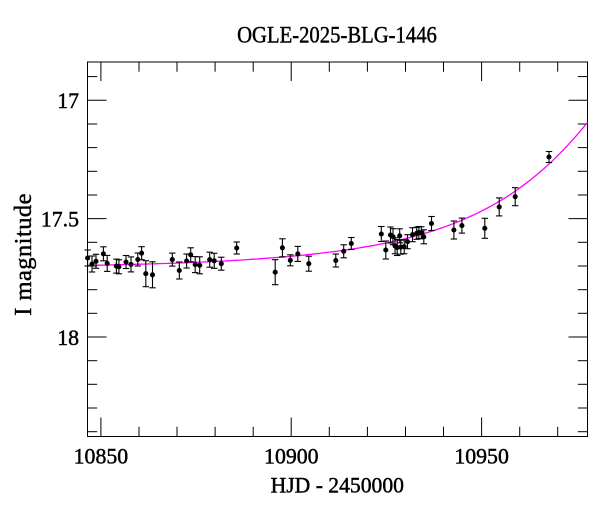  I want to click on svg-text: 10900, so click(291, 456).